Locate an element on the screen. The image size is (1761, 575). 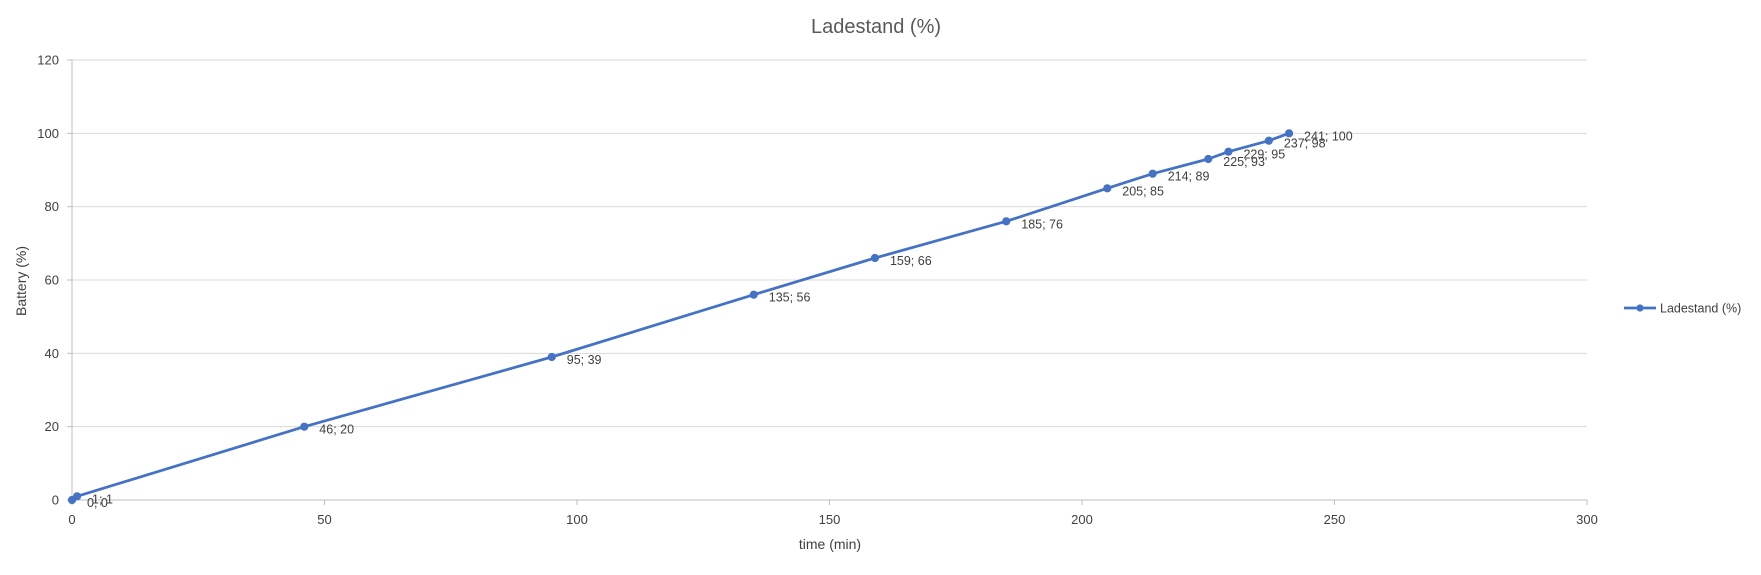
data-label: 135; 56 is located at coordinates (790, 298).